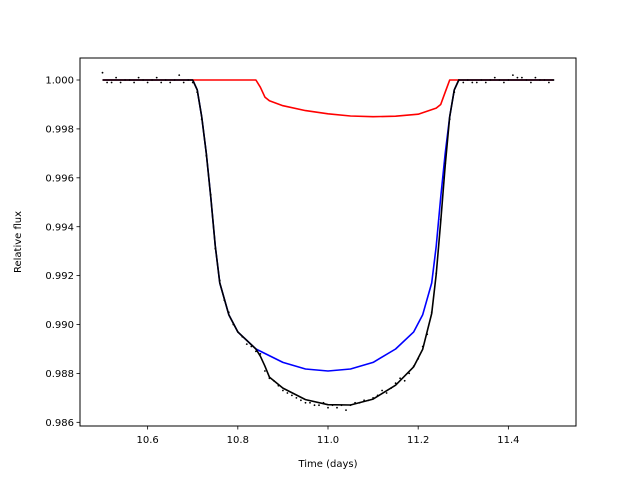 The width and height of the screenshot is (640, 480). I want to click on y-tick-label: 0.998, so click(59, 130).